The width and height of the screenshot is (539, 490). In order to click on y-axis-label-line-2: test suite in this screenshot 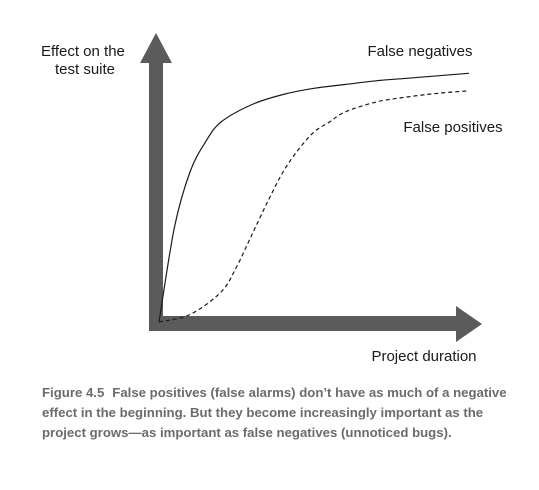, I will do `click(85, 69)`.